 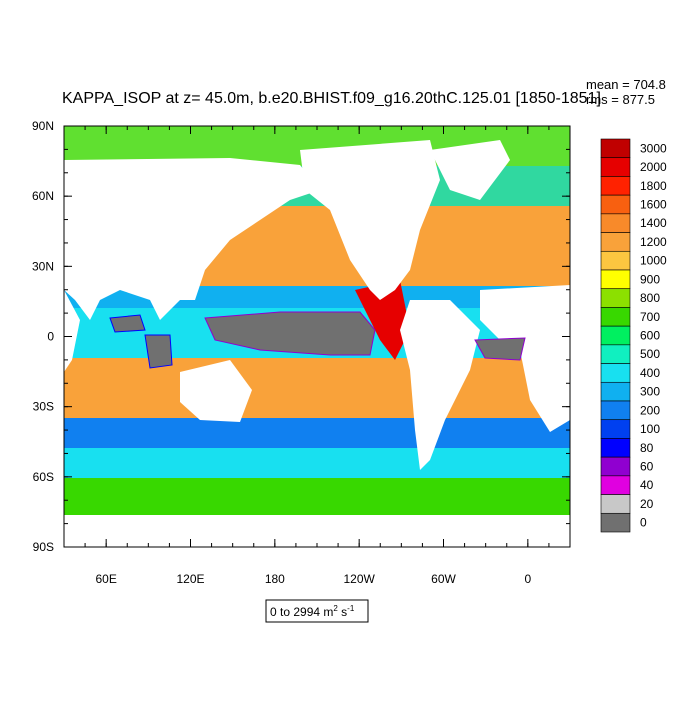 I want to click on range-box, so click(x=317, y=611).